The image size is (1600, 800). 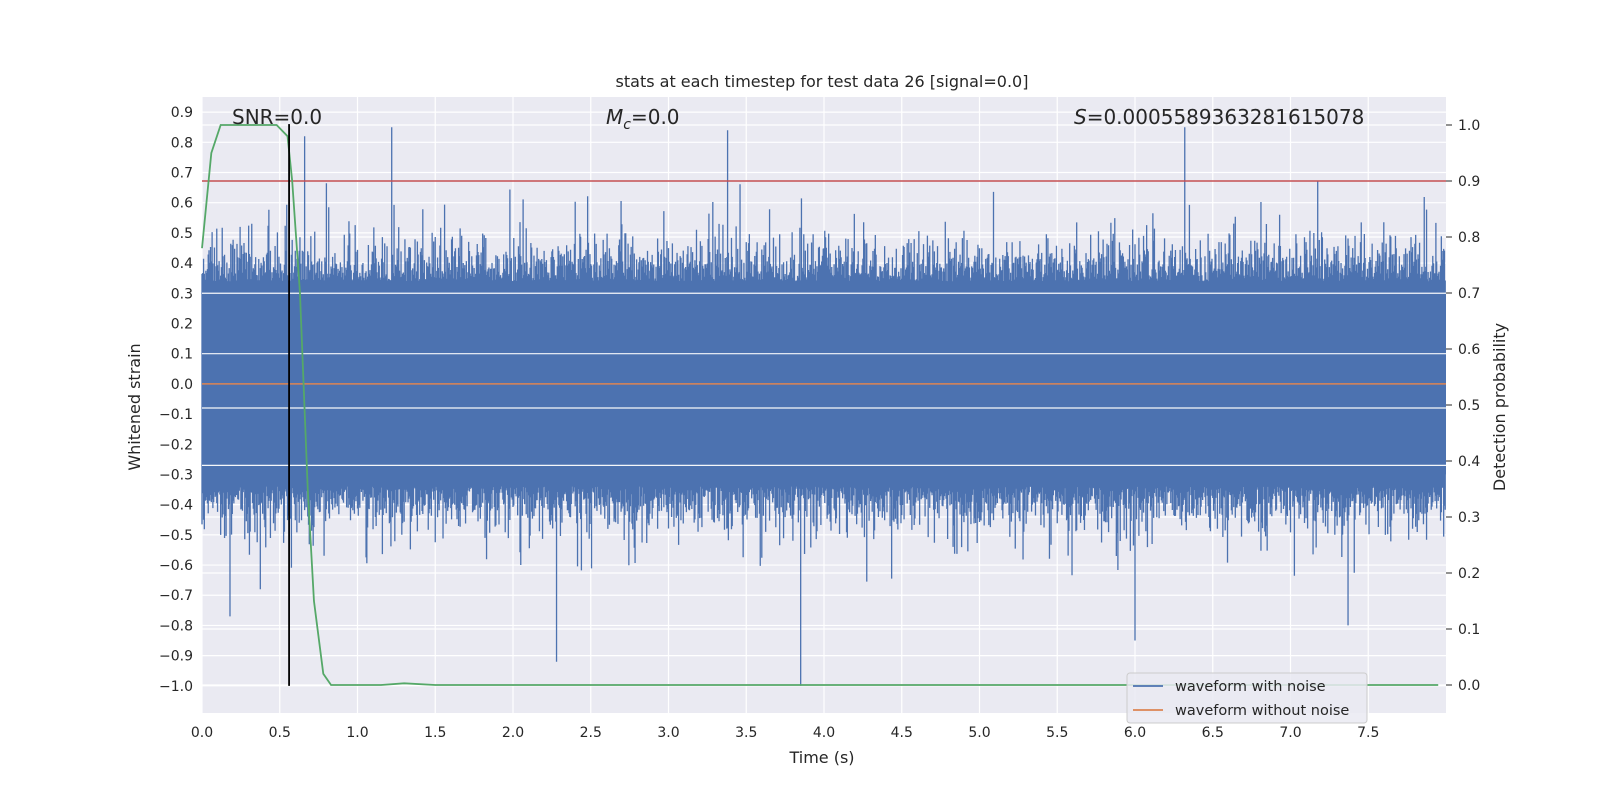 I want to click on y-tick-label: 0.8, so click(x=182, y=143).